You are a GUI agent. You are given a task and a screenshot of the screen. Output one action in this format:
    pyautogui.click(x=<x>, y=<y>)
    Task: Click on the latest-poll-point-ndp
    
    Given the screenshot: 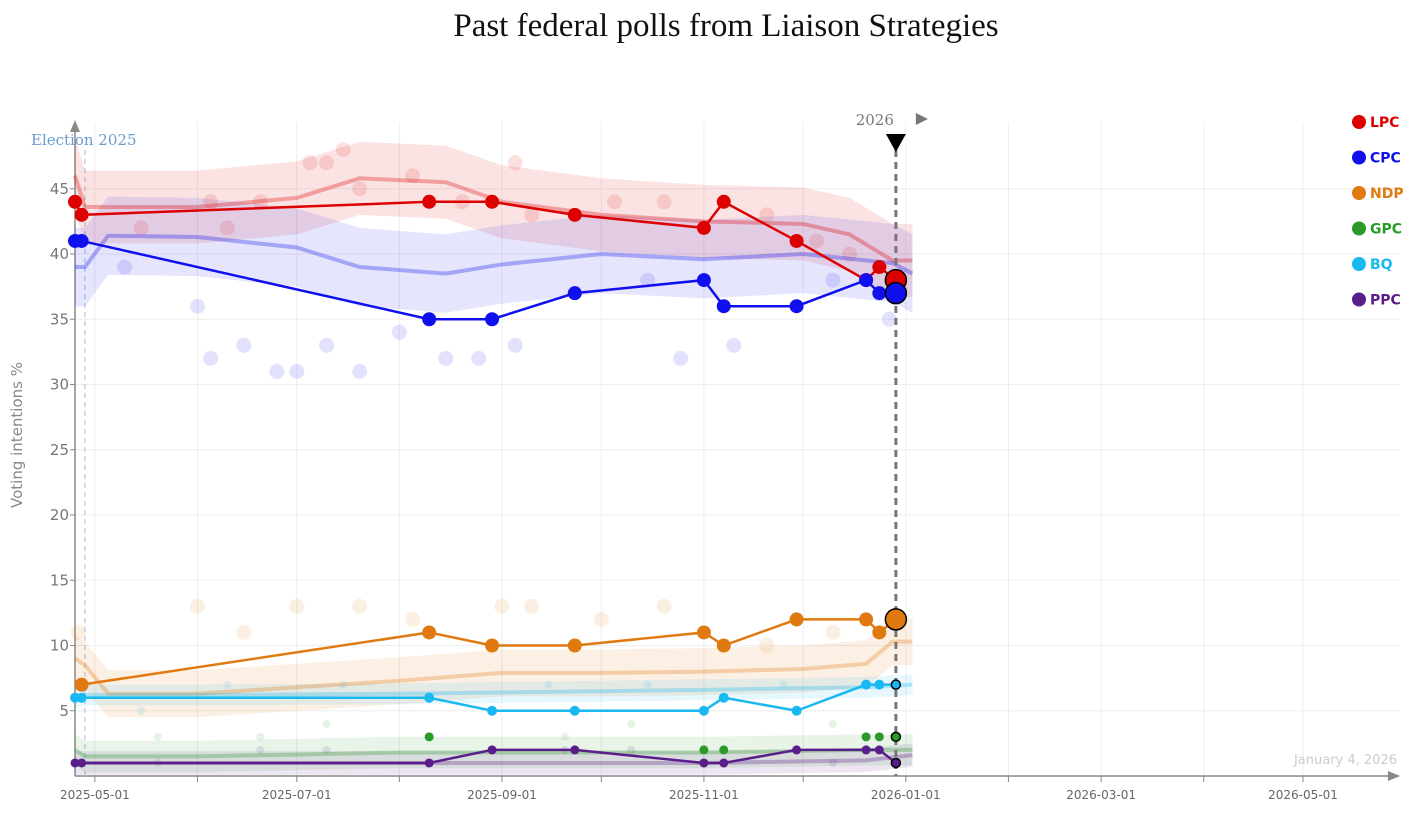 What is the action you would take?
    pyautogui.click(x=896, y=619)
    